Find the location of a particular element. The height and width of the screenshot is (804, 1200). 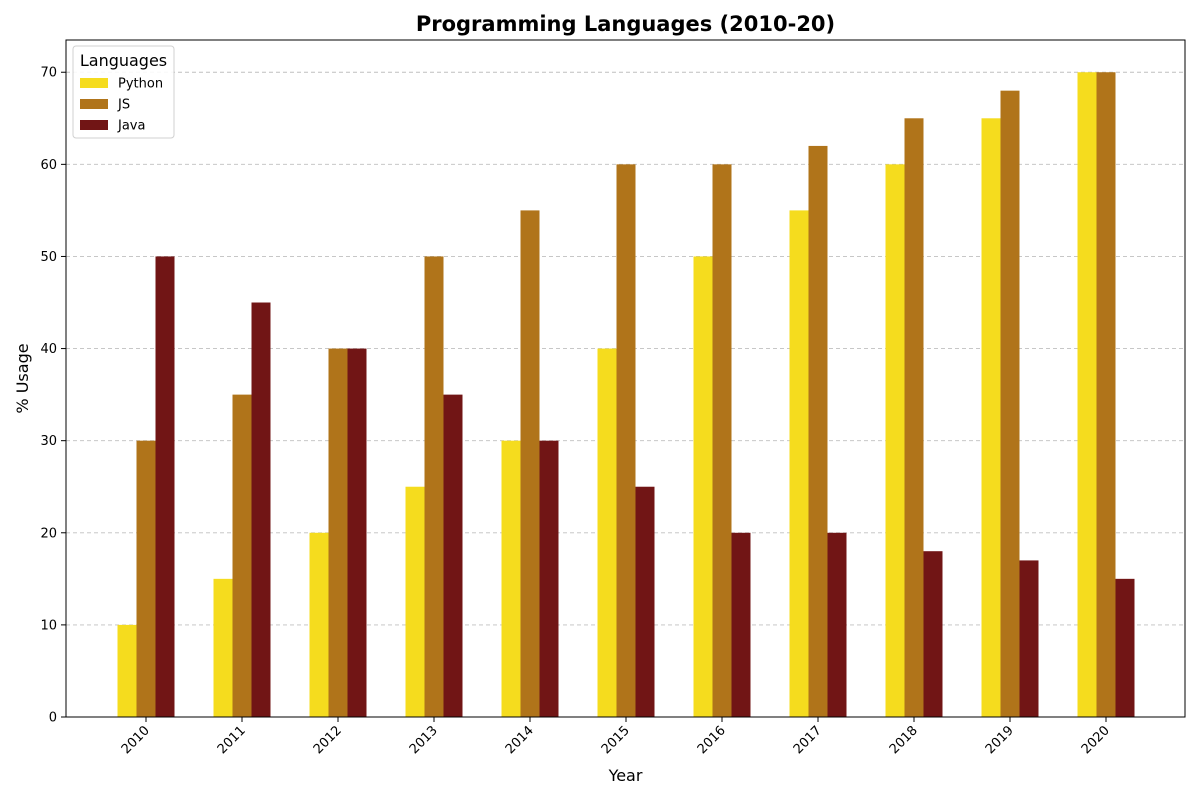

bar-group-2014 is located at coordinates (530, 463).